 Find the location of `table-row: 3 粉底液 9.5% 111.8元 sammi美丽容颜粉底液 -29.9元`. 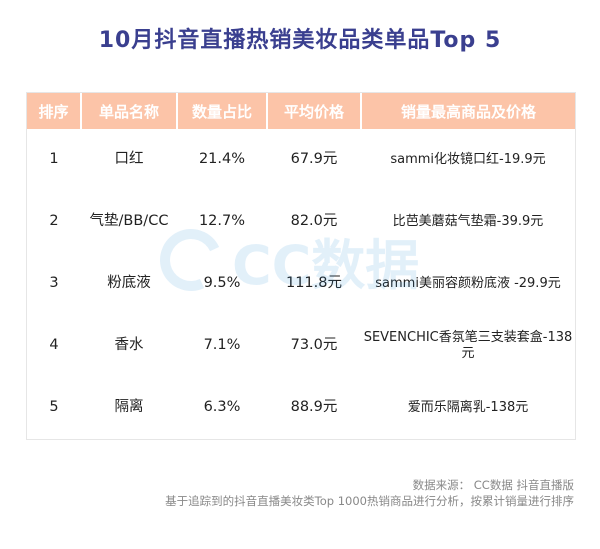

table-row: 3 粉底液 9.5% 111.8元 sammi美丽容颜粉底液 -29.9元 is located at coordinates (301, 284).